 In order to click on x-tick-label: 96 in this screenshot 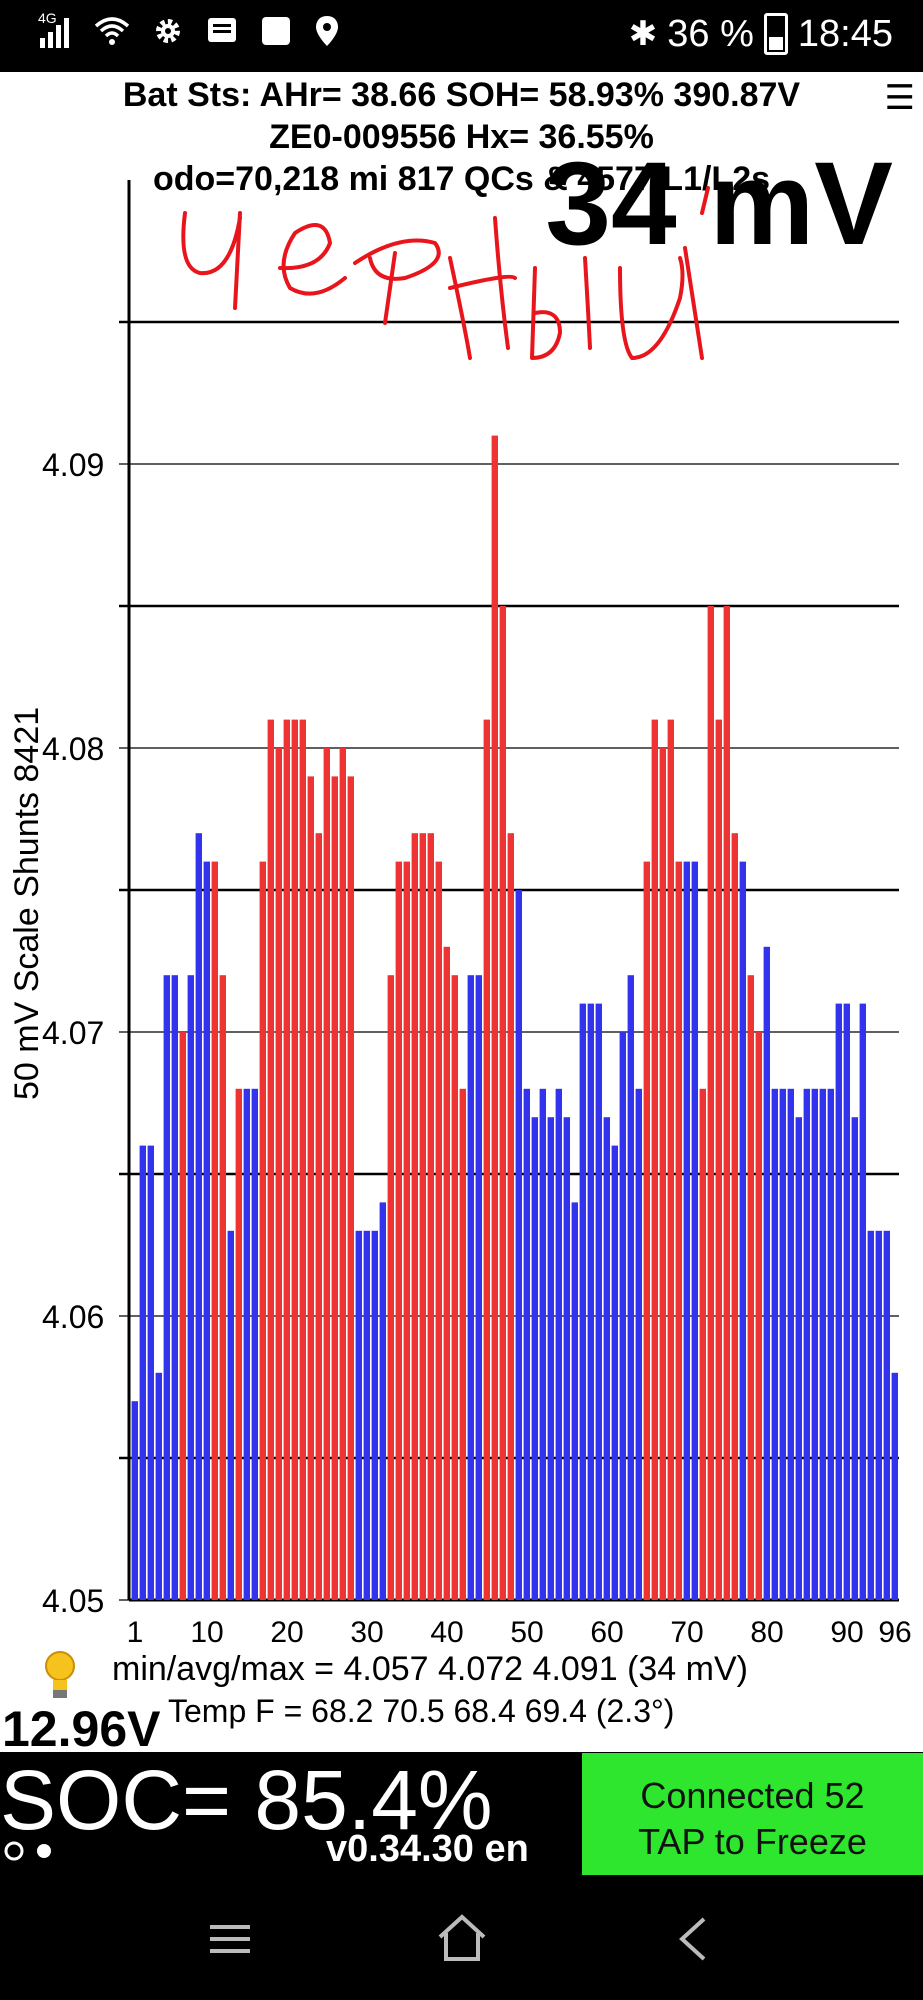, I will do `click(894, 1632)`.